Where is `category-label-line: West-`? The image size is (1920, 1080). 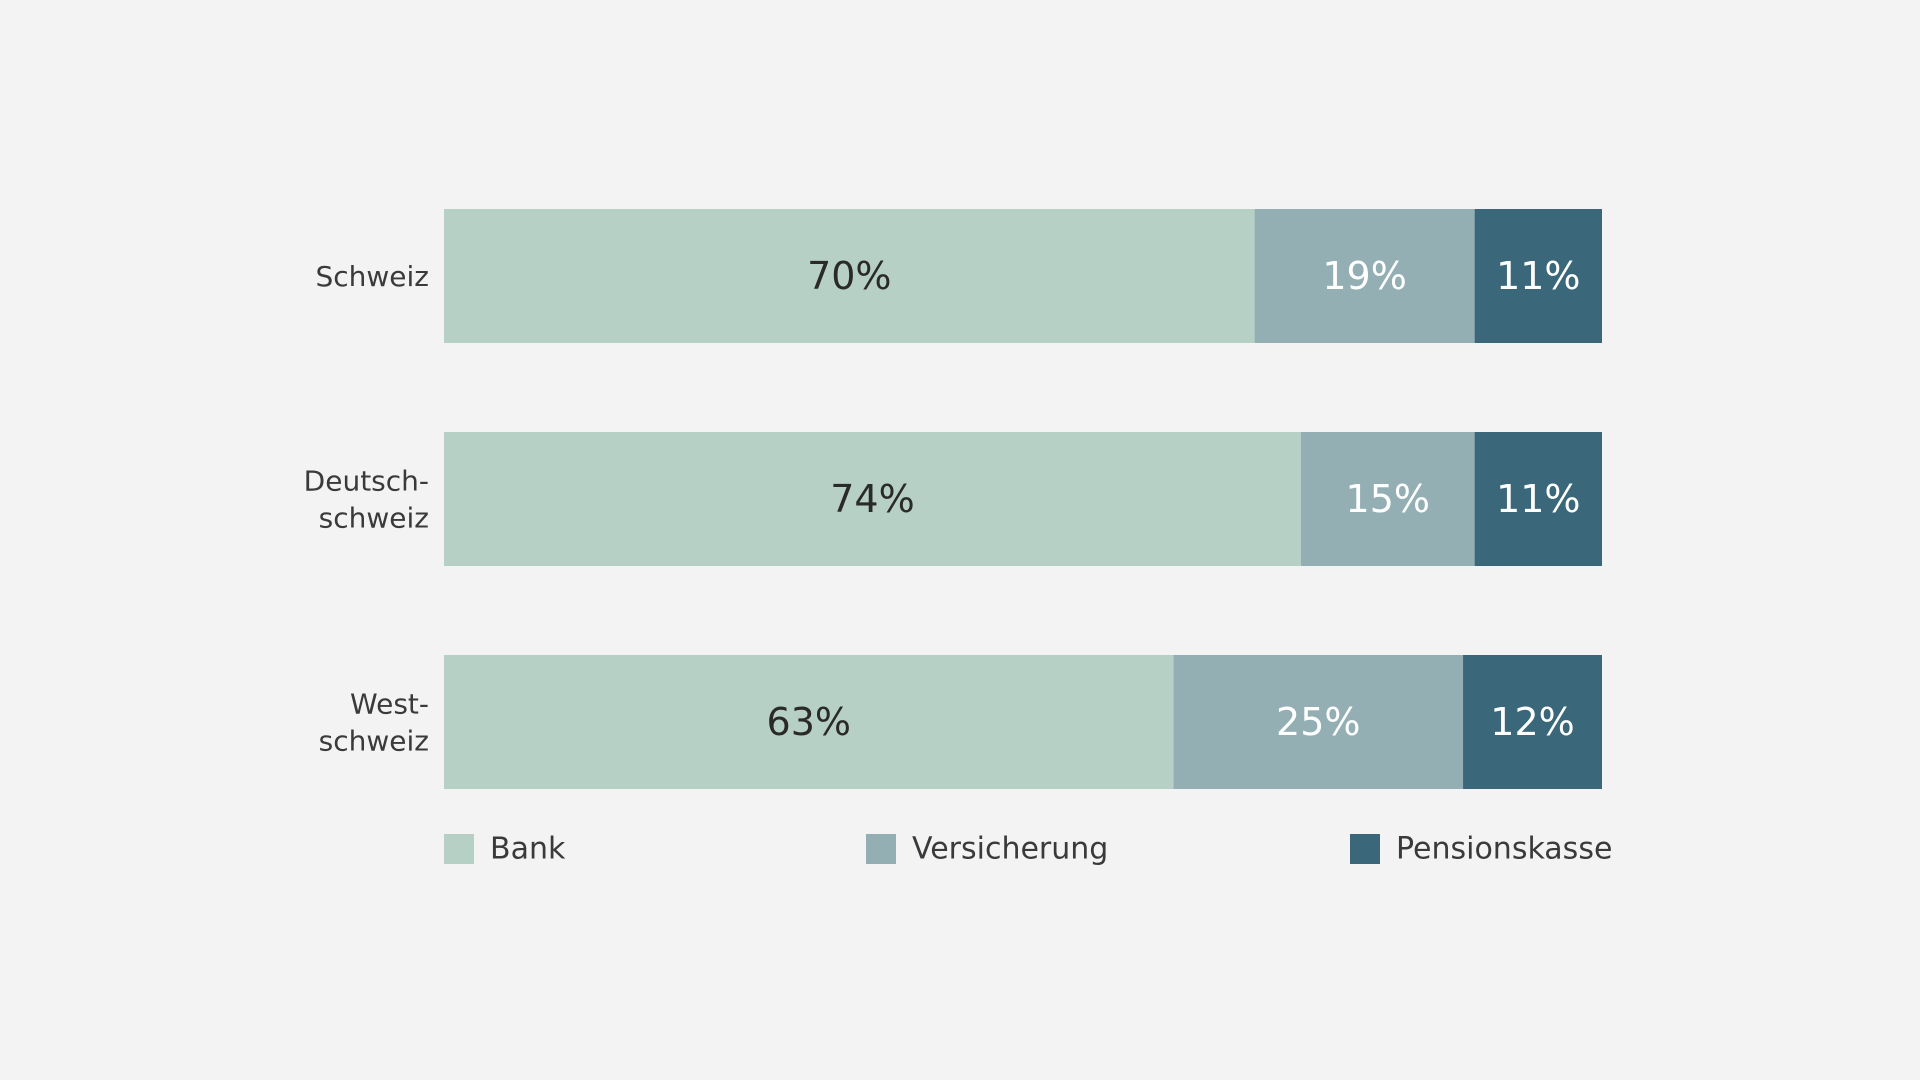
category-label-line: West- is located at coordinates (389, 703).